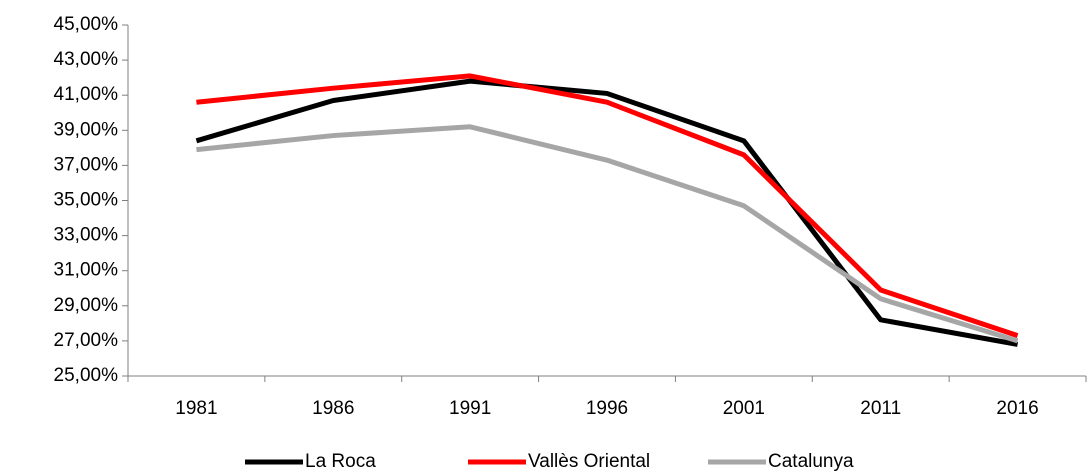 The height and width of the screenshot is (472, 1087). I want to click on x-tick-label: 1986, so click(333, 408).